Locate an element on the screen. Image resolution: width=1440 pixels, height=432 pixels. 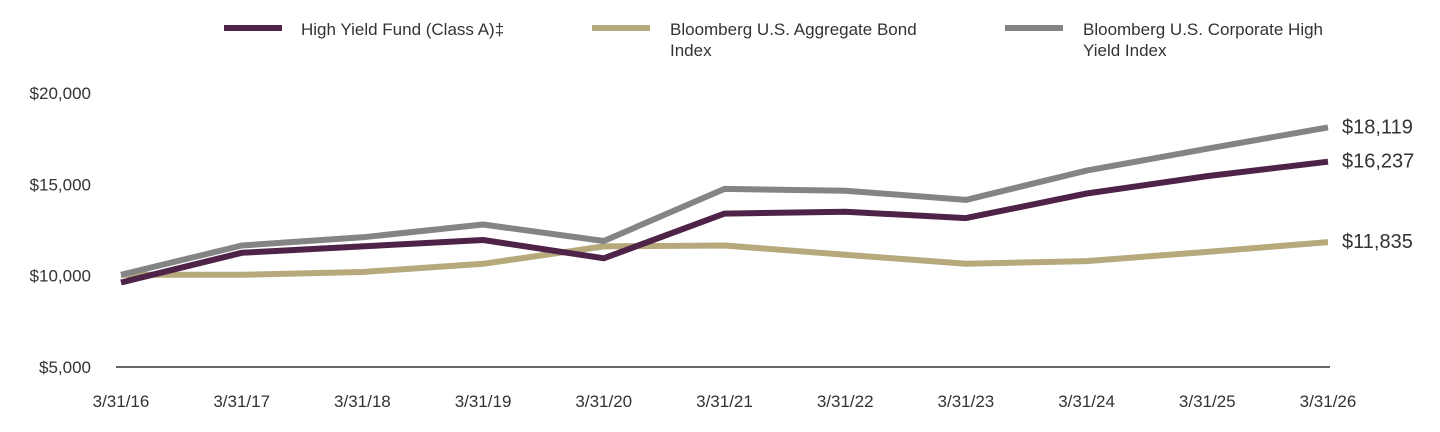
end-value-label: $11,835 is located at coordinates (1377, 242).